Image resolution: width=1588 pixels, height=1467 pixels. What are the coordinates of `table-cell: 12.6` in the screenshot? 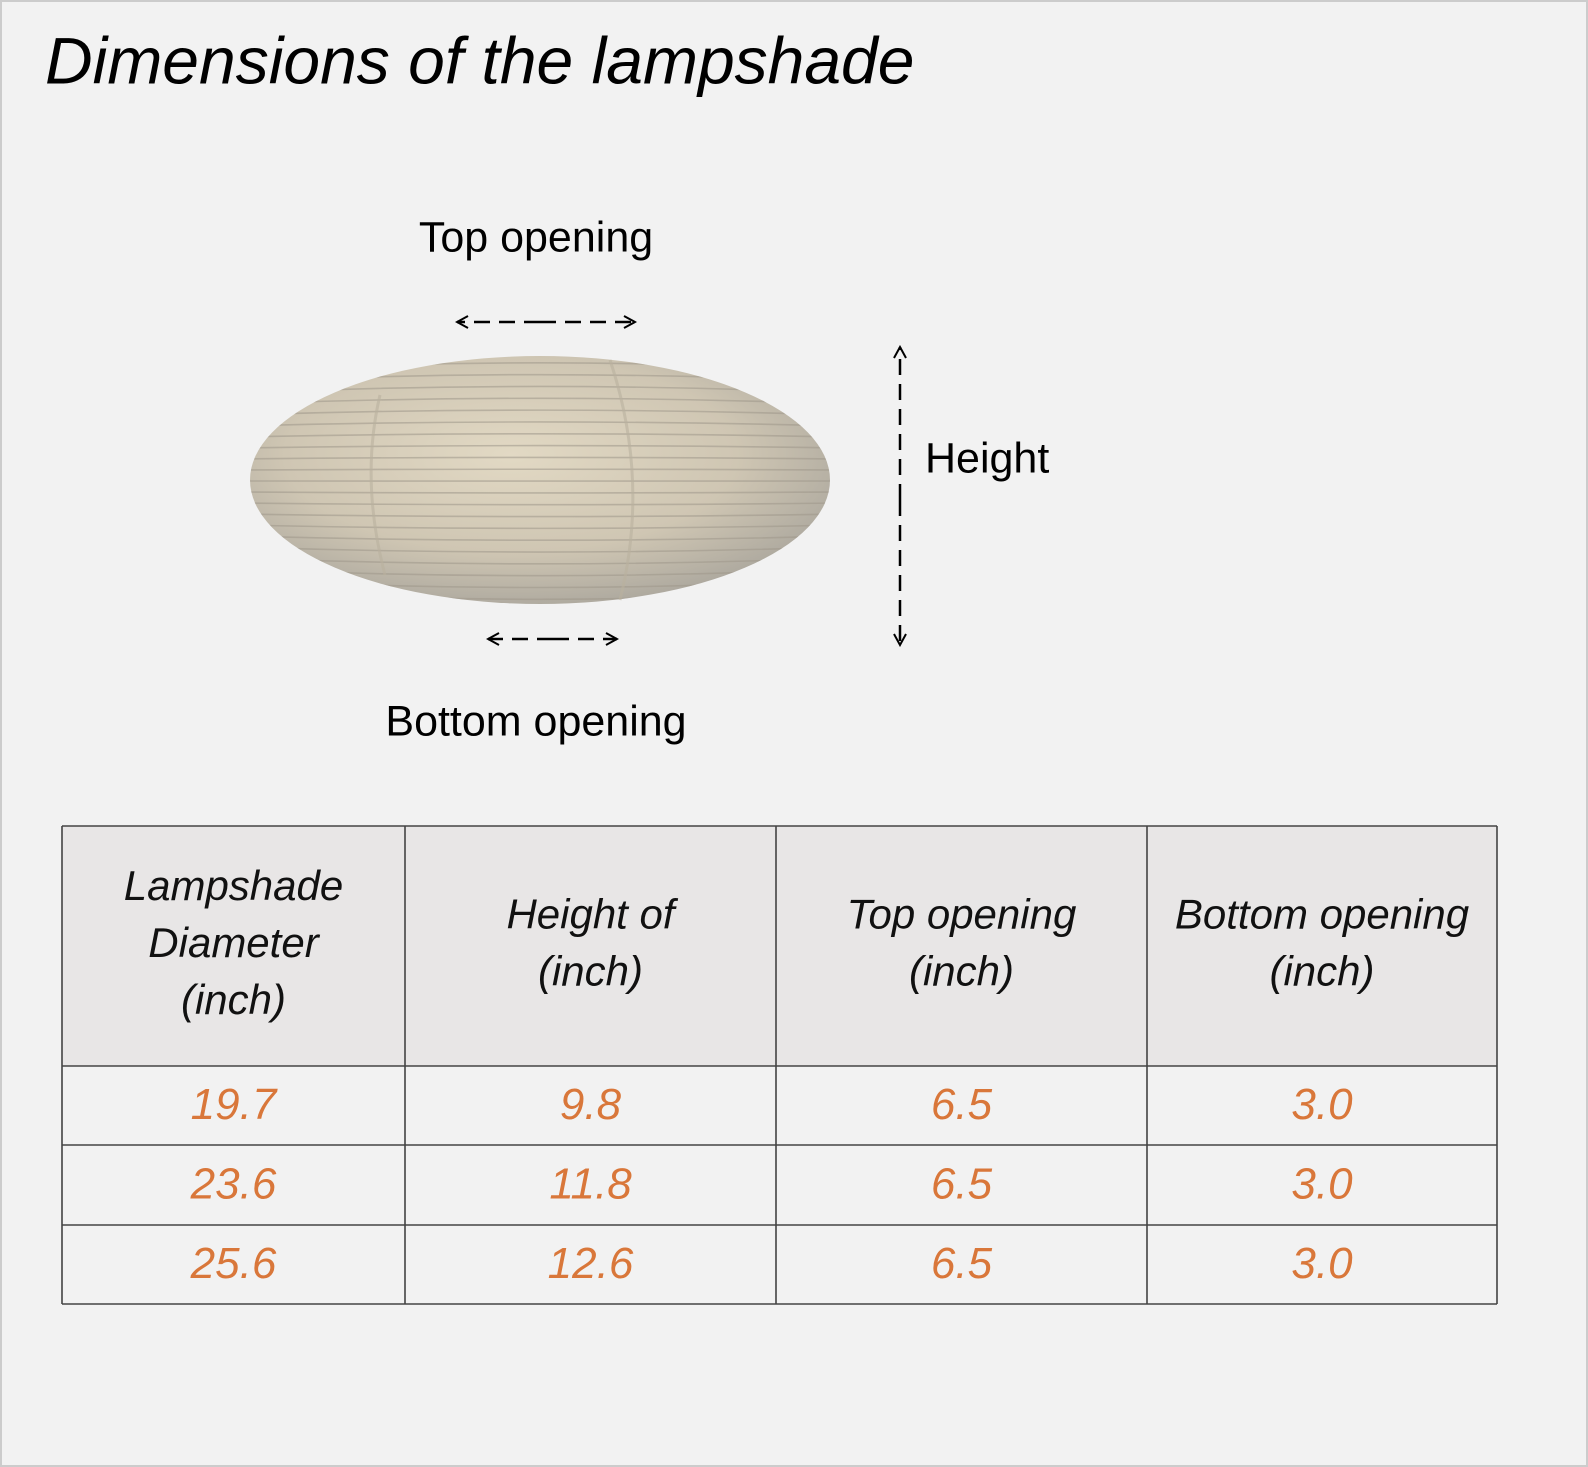 It's located at (591, 1263).